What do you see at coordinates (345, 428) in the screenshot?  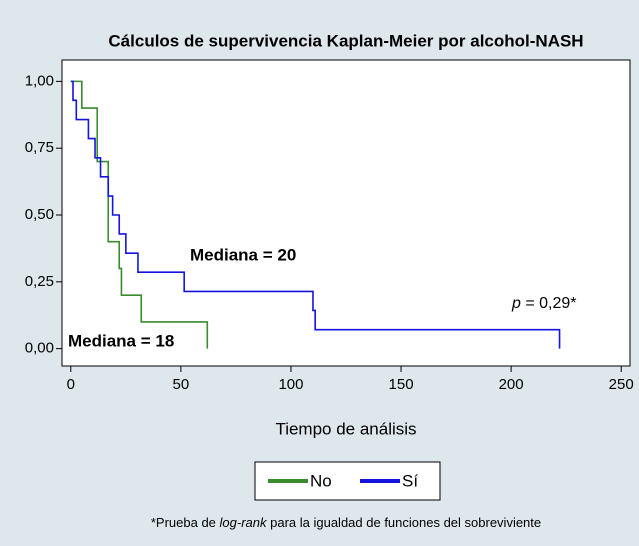 I see `x-axis-label: Tiempo de análisis` at bounding box center [345, 428].